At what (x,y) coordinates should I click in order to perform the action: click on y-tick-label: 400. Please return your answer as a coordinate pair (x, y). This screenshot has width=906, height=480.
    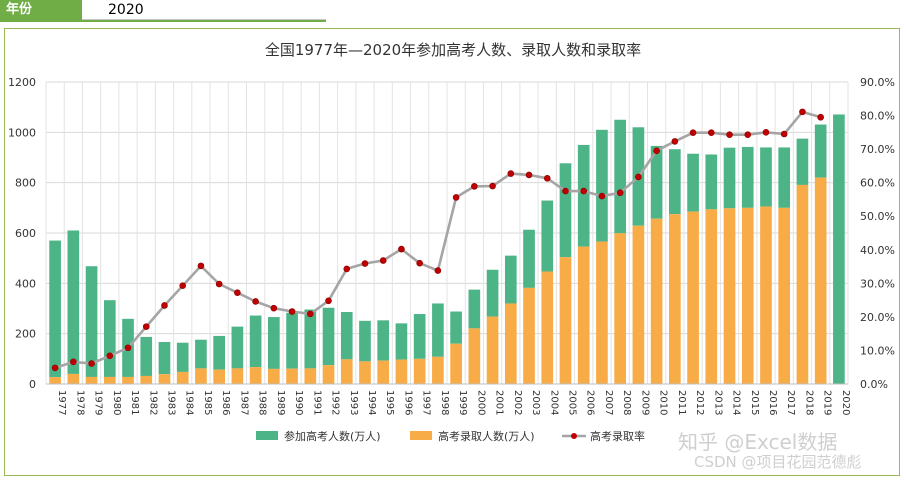
    Looking at the image, I should click on (25, 283).